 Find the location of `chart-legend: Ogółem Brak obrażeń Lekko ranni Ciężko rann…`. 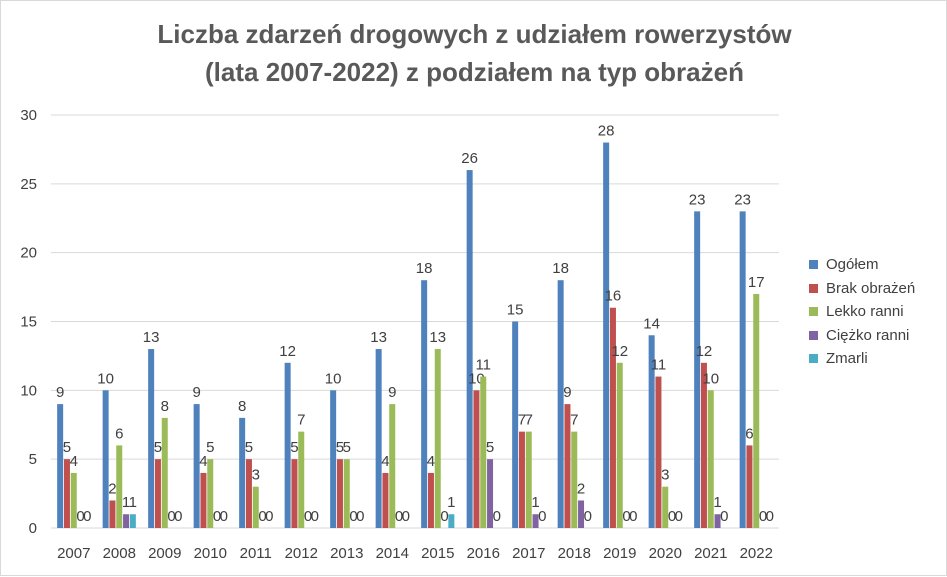

chart-legend: Ogółem Brak obrażeń Lekko ranni Ciężko rann… is located at coordinates (862, 312).